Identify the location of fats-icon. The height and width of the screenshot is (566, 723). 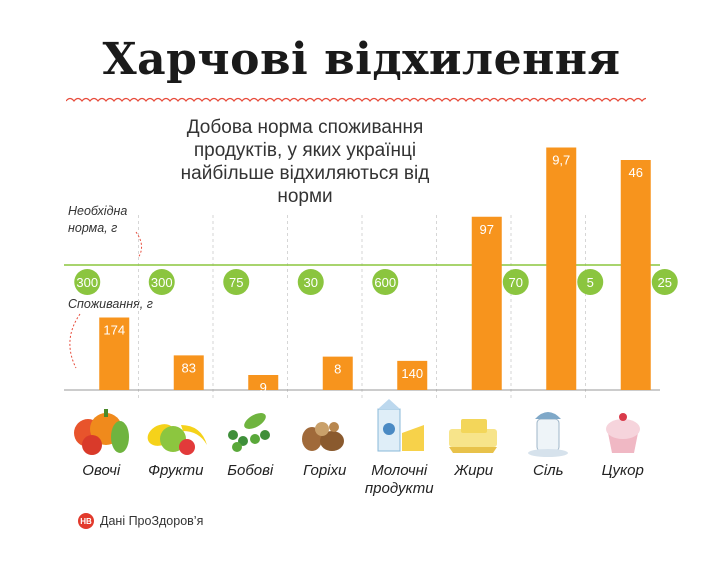
(474, 428).